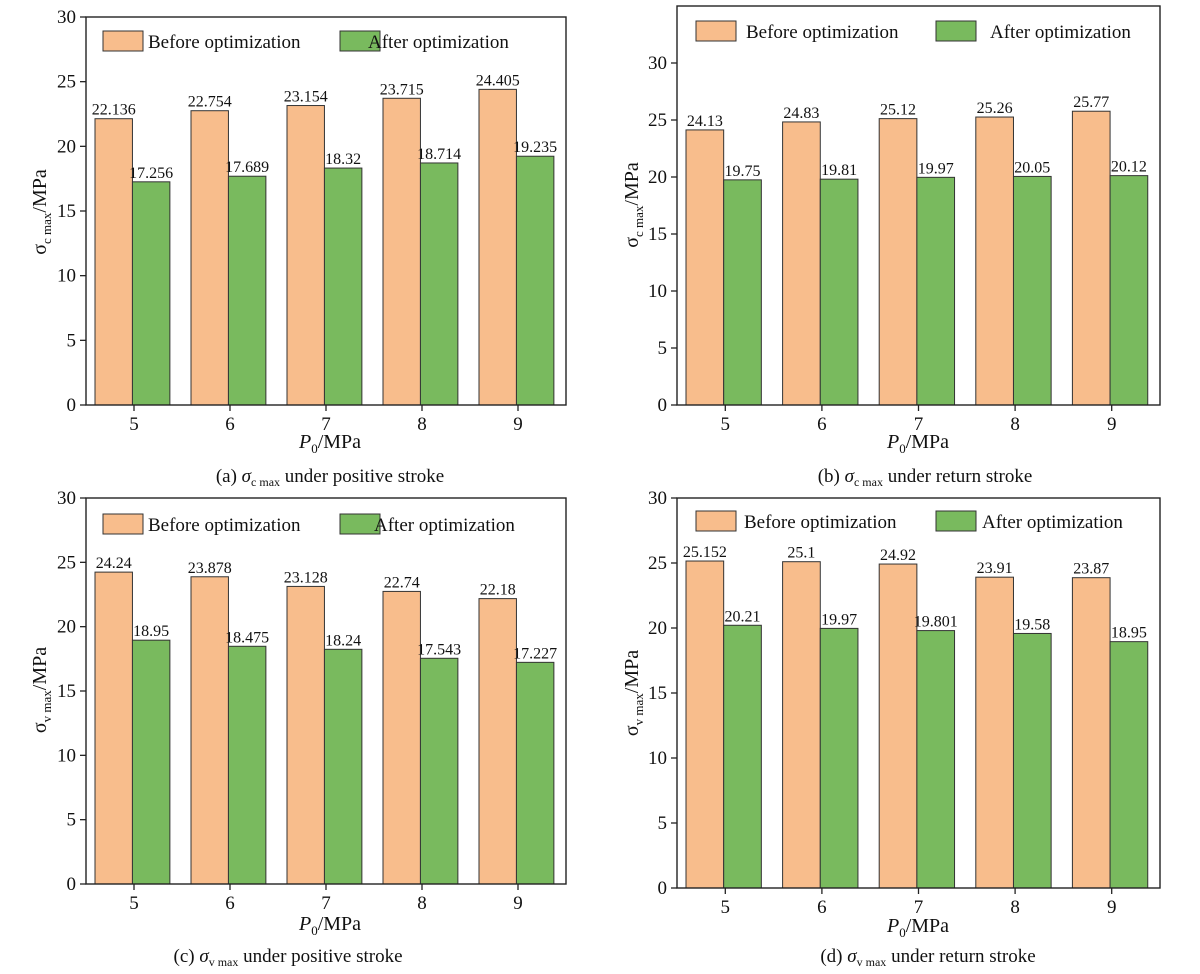 This screenshot has height=974, width=1200. I want to click on caption-prefix: (d), so click(833, 956).